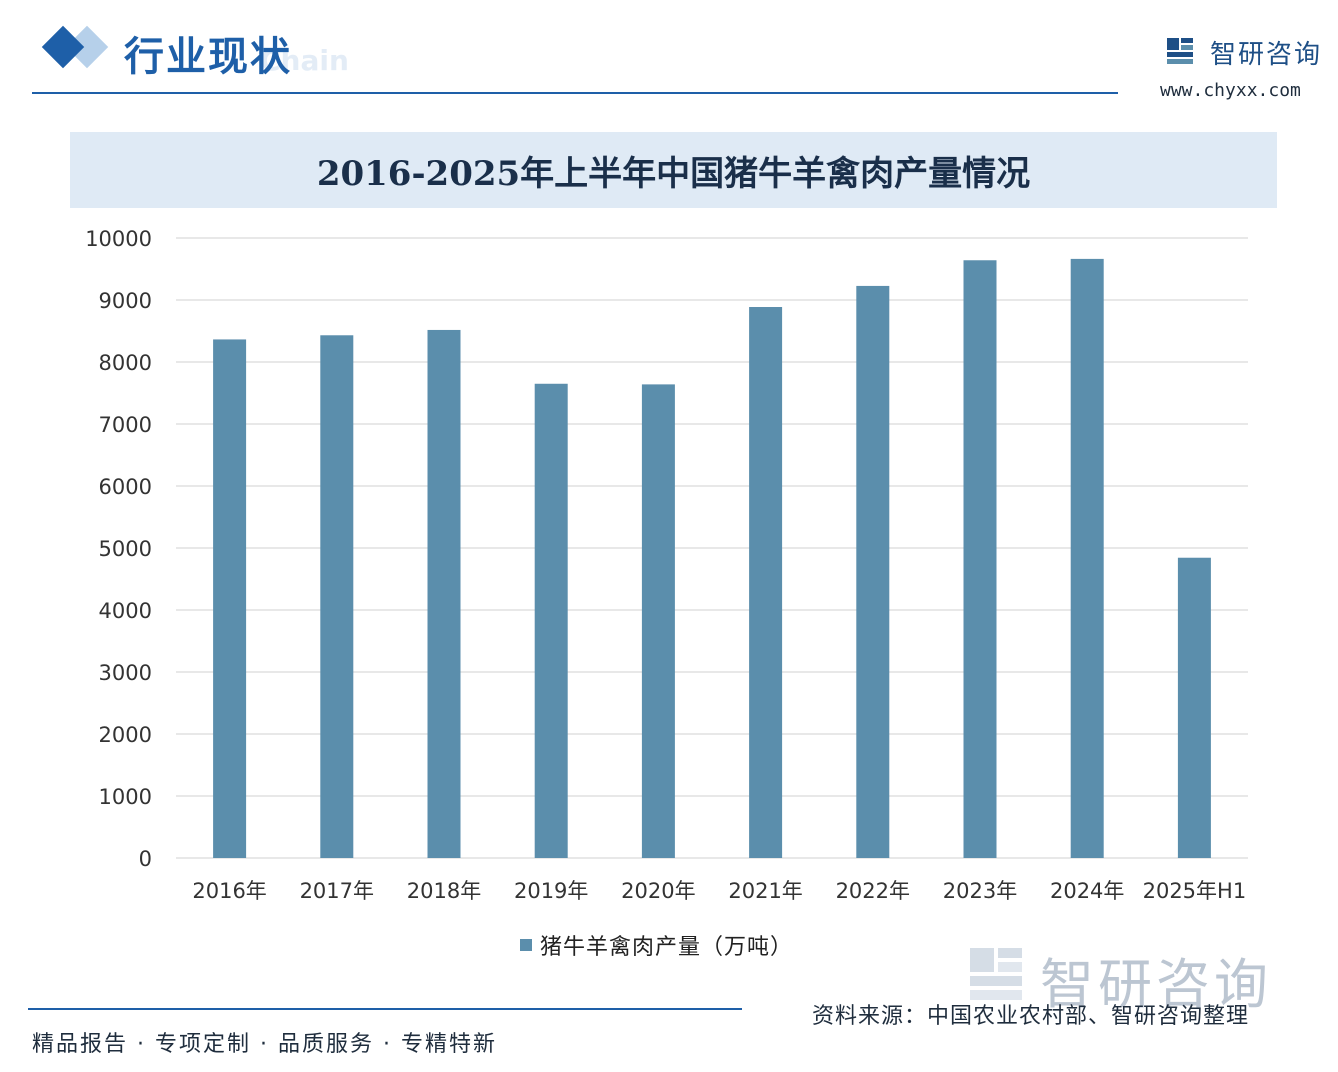 Image resolution: width=1338 pixels, height=1072 pixels. I want to click on x-tick-label: 2018年, so click(444, 891).